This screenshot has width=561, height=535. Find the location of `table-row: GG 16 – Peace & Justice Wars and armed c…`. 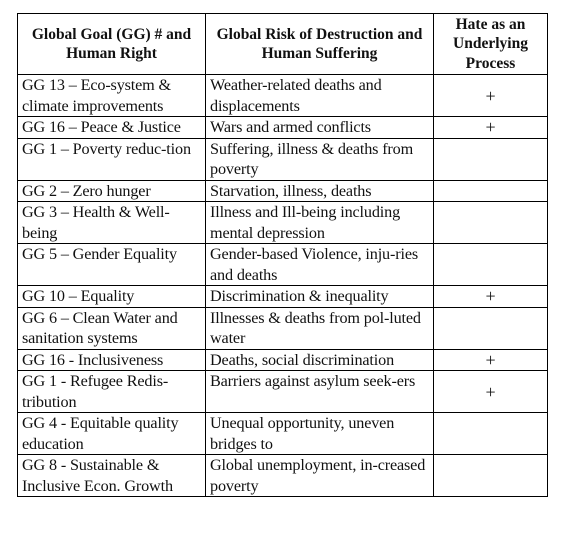

table-row: GG 16 – Peace & Justice Wars and armed c… is located at coordinates (282, 127).